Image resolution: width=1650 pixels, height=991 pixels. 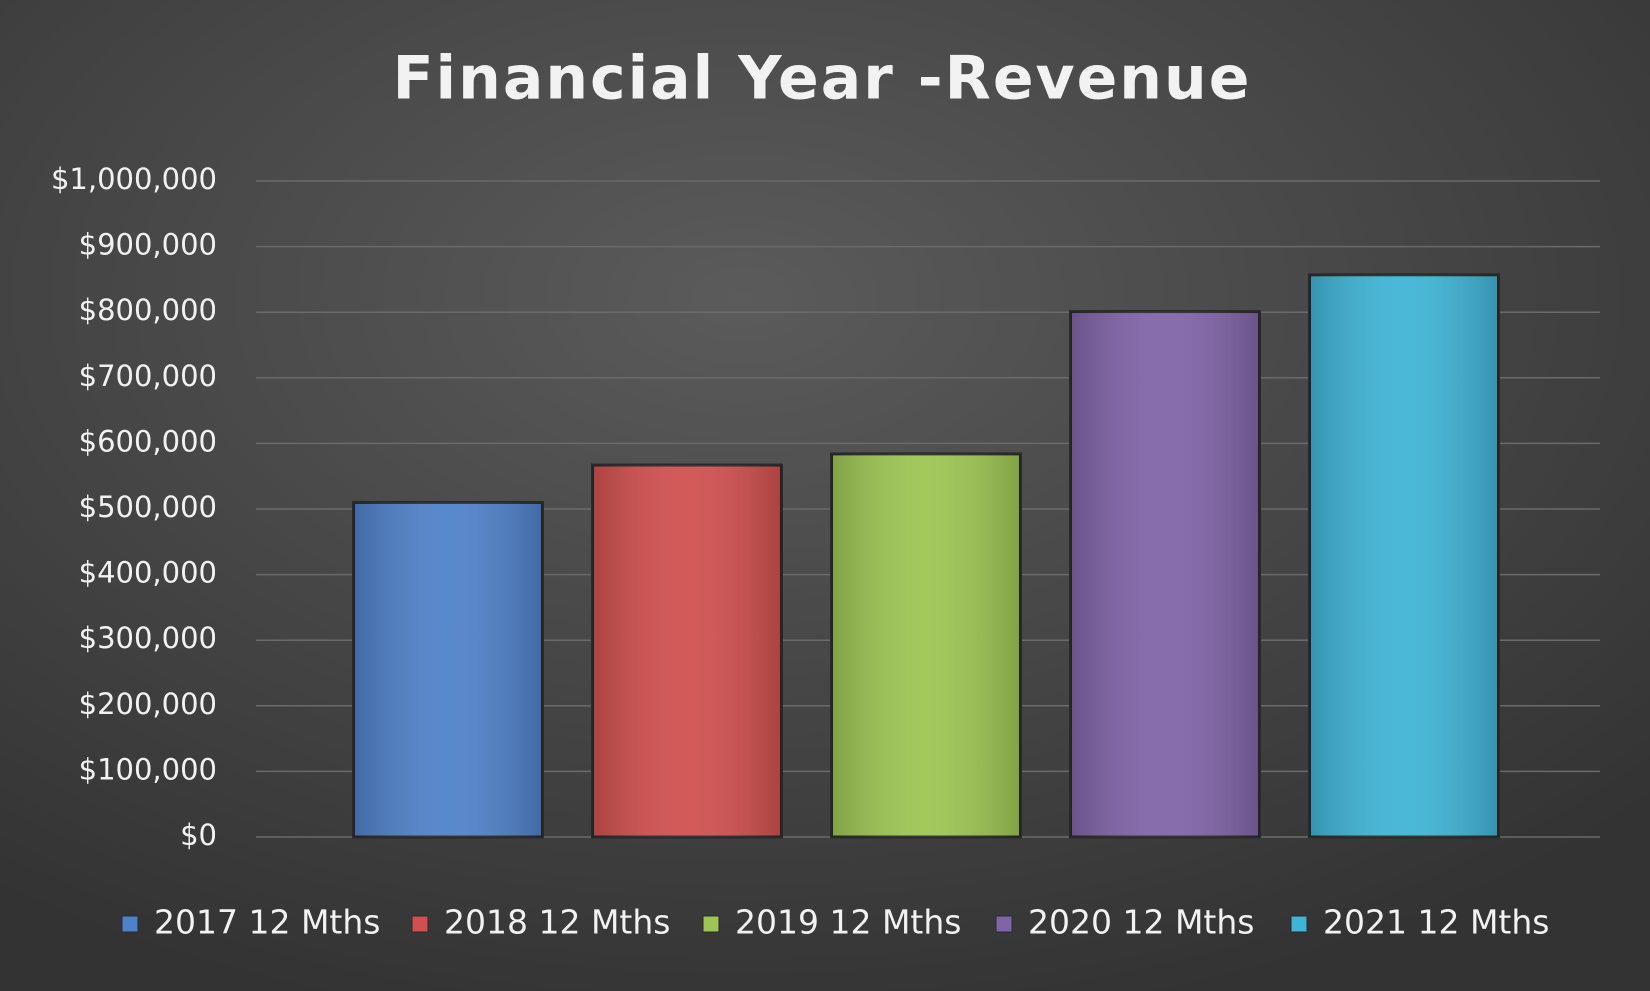 I want to click on y-tick-label: $600,000, so click(x=148, y=441).